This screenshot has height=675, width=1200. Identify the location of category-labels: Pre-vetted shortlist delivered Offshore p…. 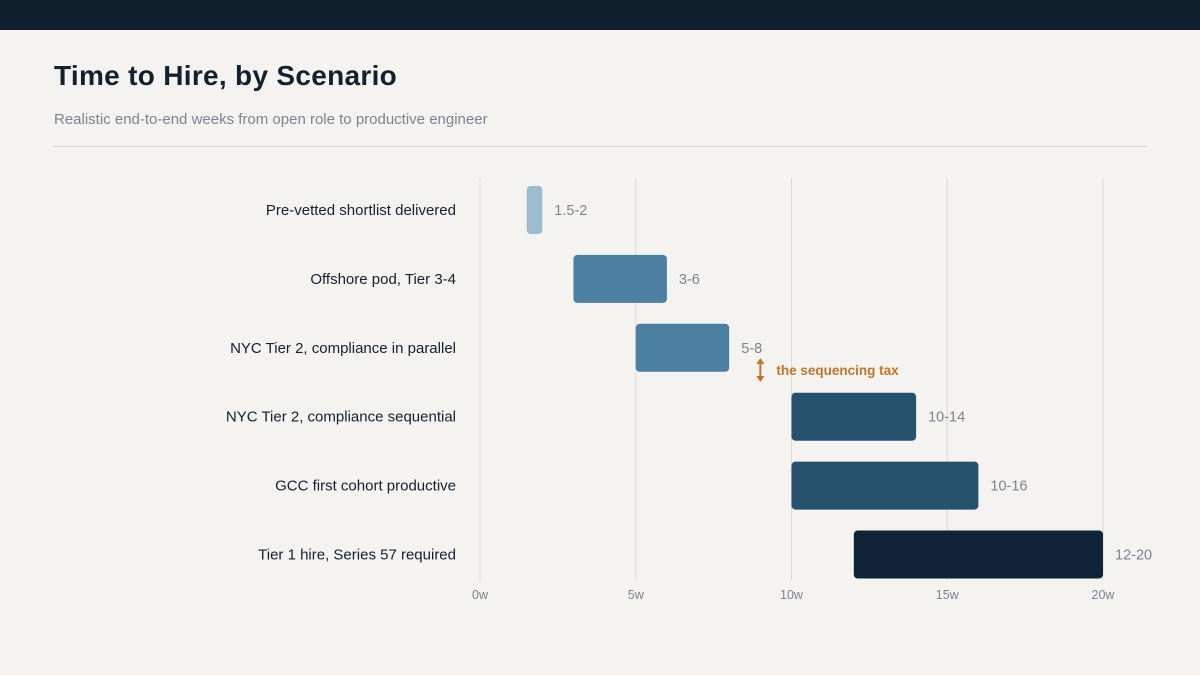
(341, 383).